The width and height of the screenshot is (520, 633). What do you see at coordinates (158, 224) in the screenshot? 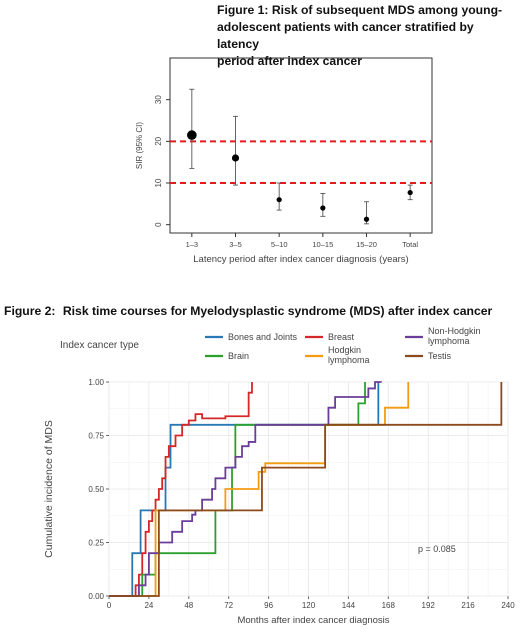
I see `y-tick-label: 0` at bounding box center [158, 224].